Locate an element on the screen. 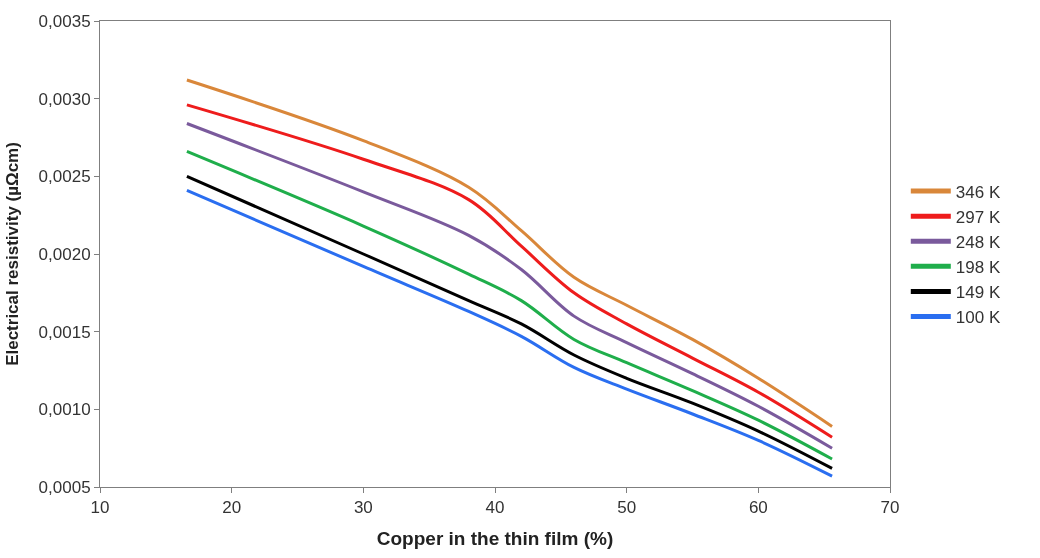 The image size is (1040, 558). legend-label: 248 K is located at coordinates (978, 242).